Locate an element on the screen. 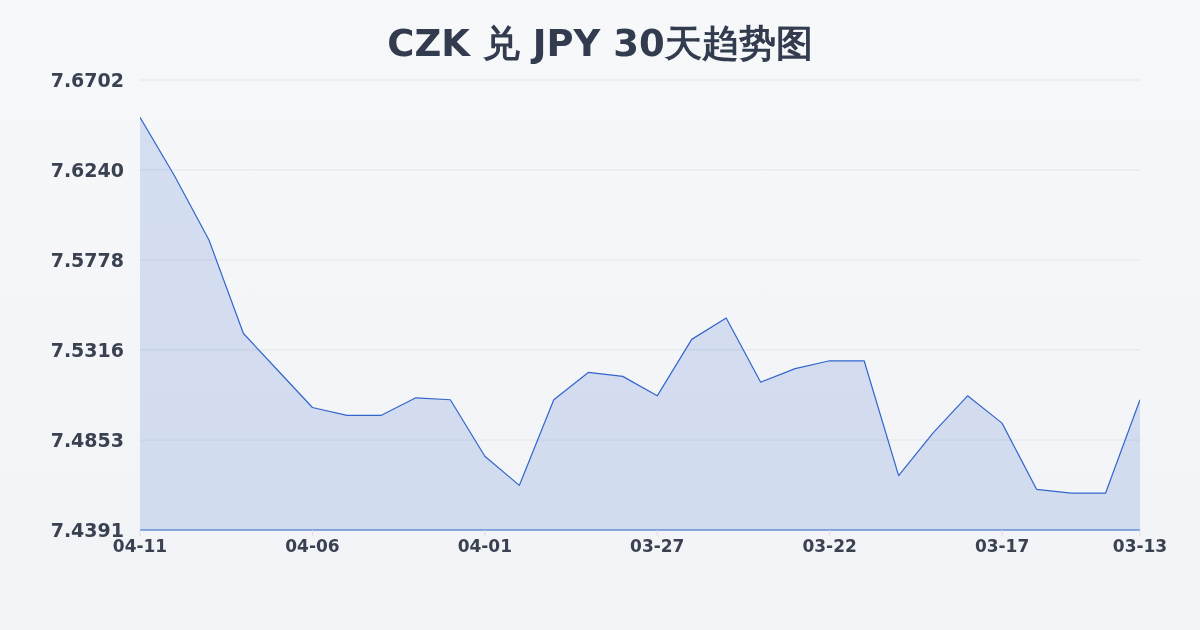 The image size is (1200, 630). chart-title: CZK 兑 JPY 30天趋势图 is located at coordinates (600, 44).